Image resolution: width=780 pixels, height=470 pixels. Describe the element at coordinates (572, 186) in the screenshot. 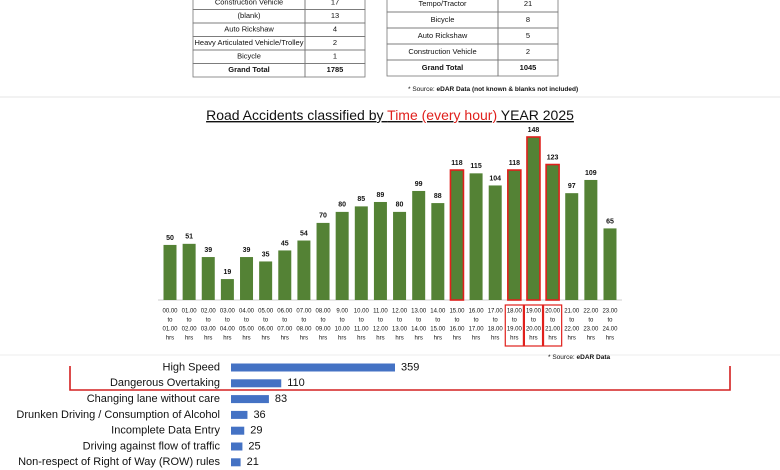

I see `value-label: 97` at that location.